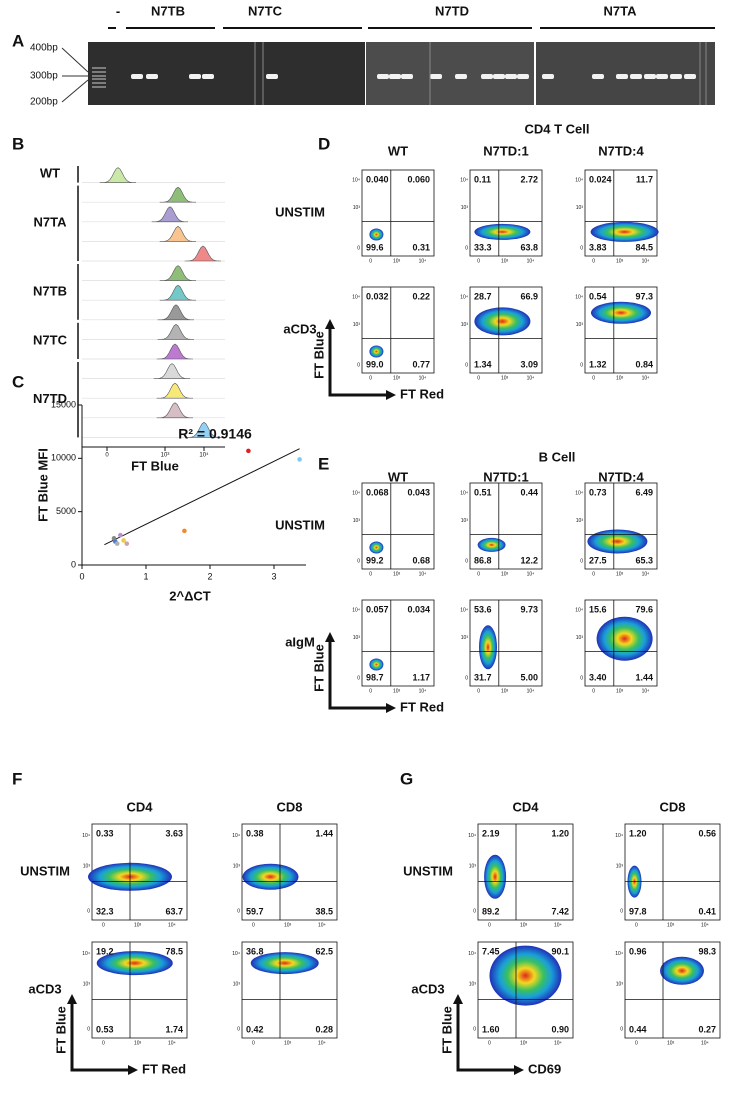  What do you see at coordinates (377, 609) in the screenshot?
I see `quadrant-value: 0.057` at bounding box center [377, 609].